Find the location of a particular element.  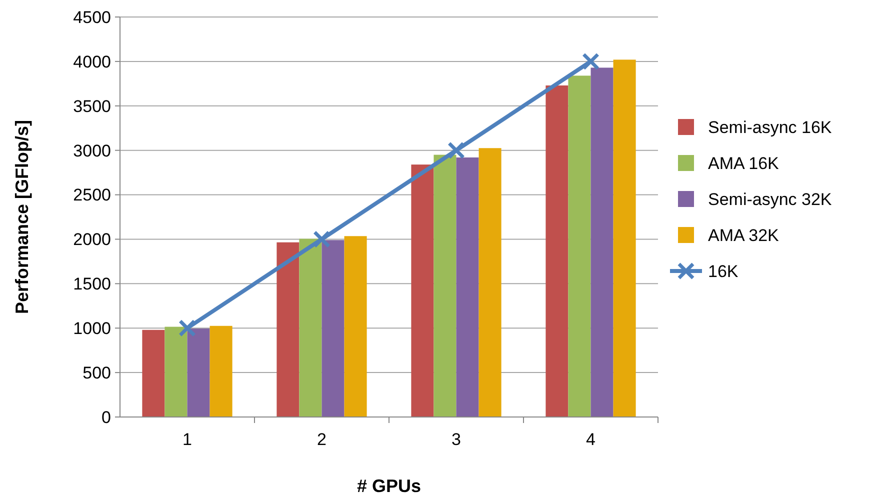

legend-label: Semi-async 32K is located at coordinates (770, 199).